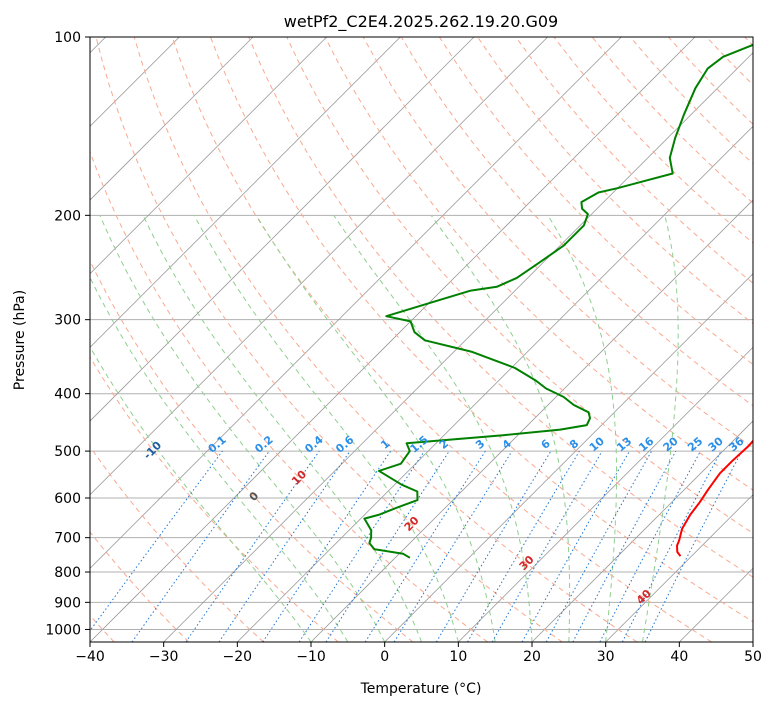 This screenshot has height=708, width=775. What do you see at coordinates (753, 657) in the screenshot?
I see `x-tick-label: 50` at bounding box center [753, 657].